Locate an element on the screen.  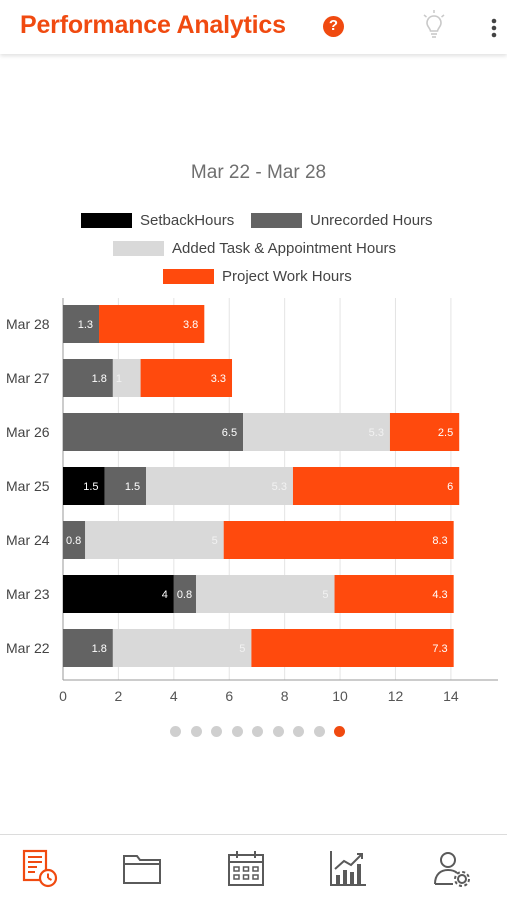
analytics-icon is located at coordinates (348, 869).